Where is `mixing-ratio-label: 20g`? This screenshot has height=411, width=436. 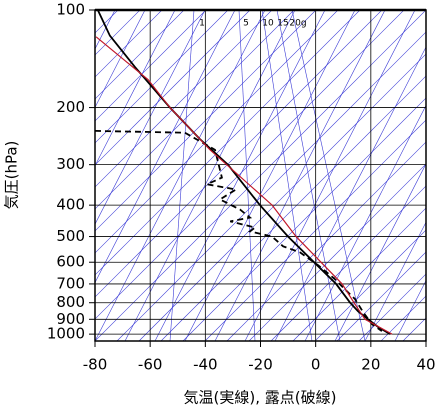
mixing-ratio-label: 20g is located at coordinates (297, 24).